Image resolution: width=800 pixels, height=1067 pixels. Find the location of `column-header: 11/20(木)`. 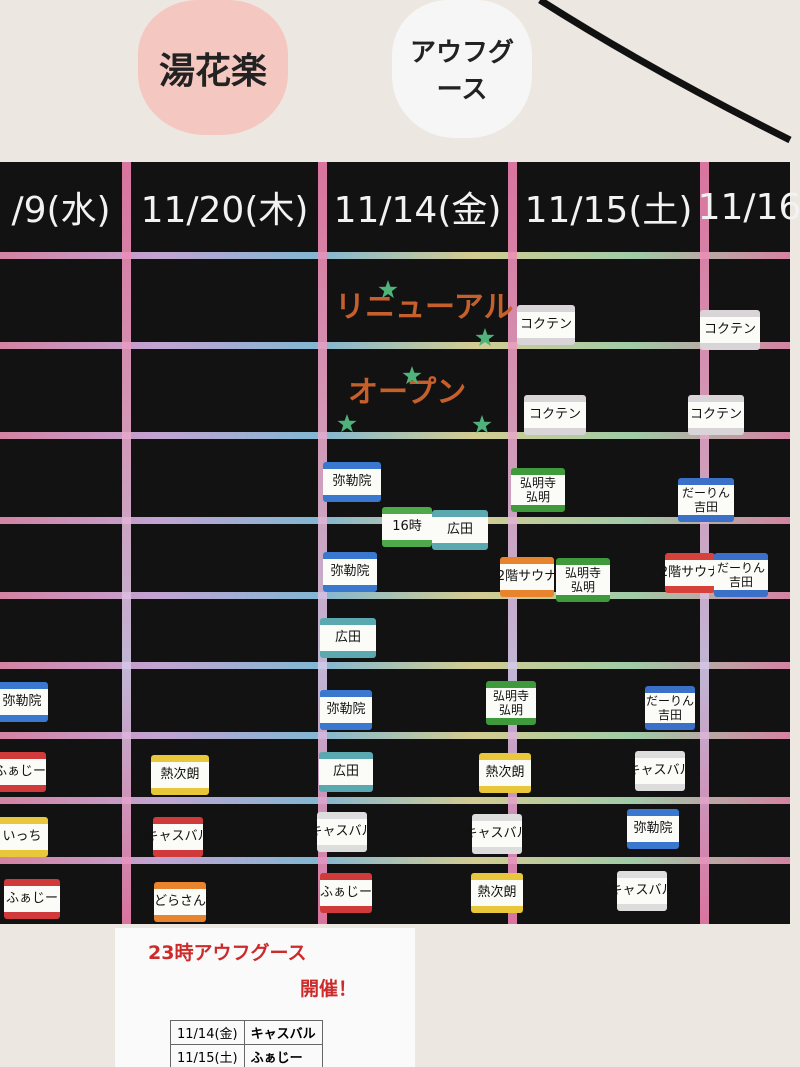

column-header: 11/20(木) is located at coordinates (224, 210).